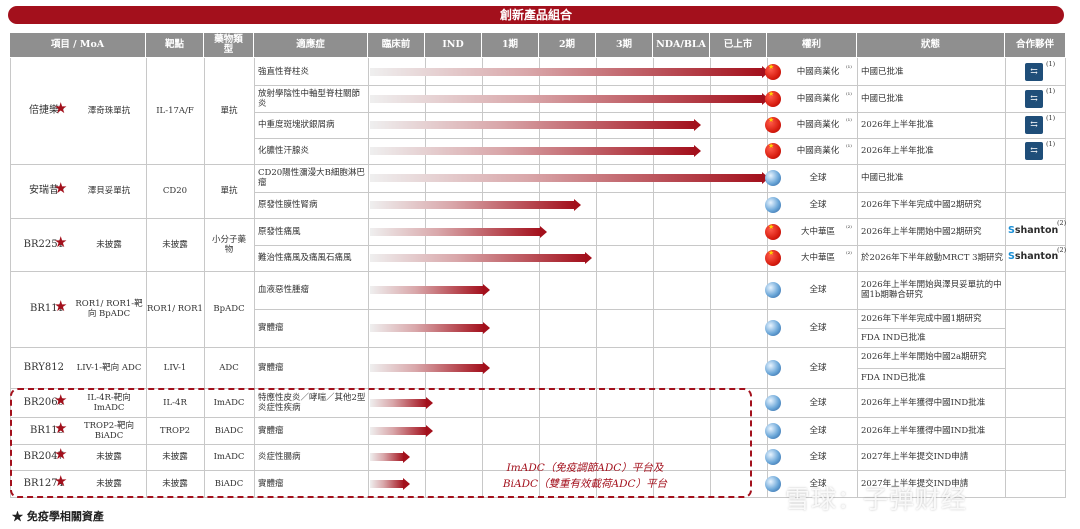  I want to click on shanton-logo: Sshanton, so click(1033, 230).